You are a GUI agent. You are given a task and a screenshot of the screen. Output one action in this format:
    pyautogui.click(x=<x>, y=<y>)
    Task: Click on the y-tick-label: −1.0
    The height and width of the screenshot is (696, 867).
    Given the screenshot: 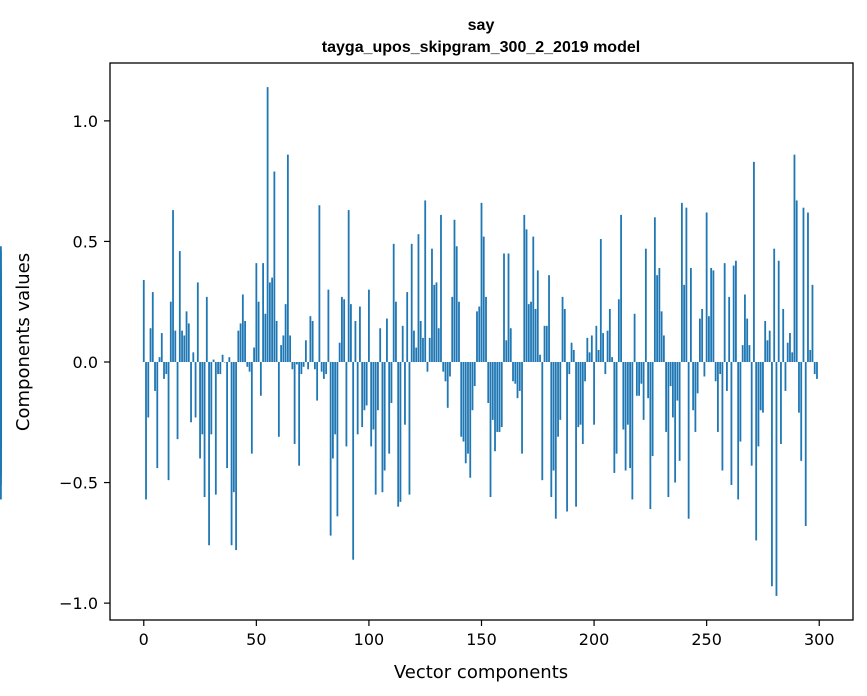 What is the action you would take?
    pyautogui.click(x=78, y=603)
    